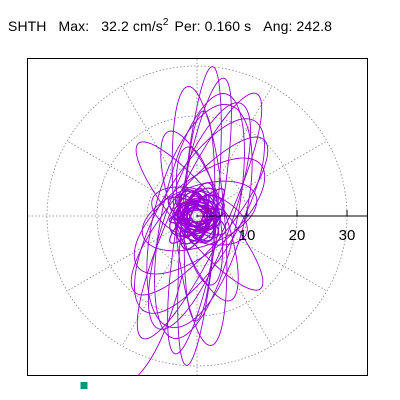  Describe the element at coordinates (27, 26) in the screenshot. I see `station-code: SHTH` at that location.